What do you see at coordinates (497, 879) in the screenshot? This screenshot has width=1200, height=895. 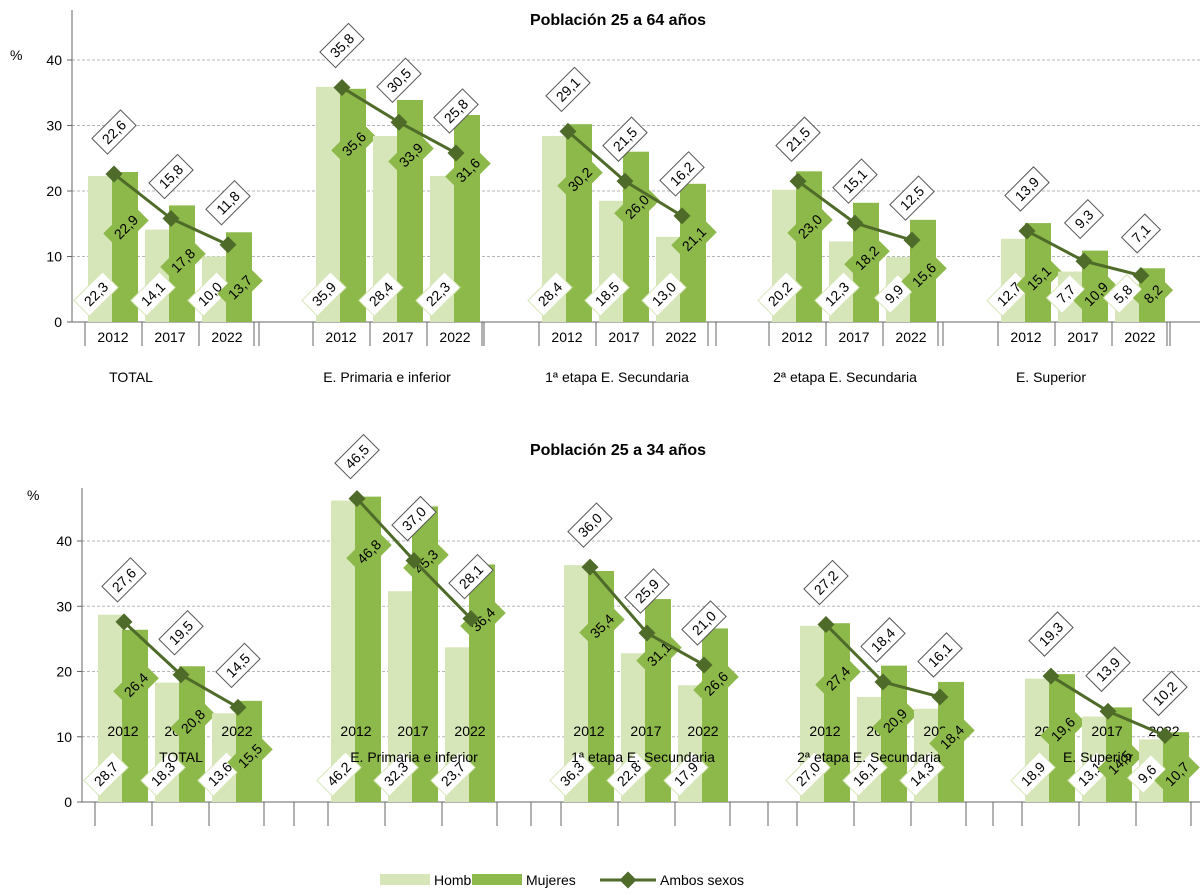 I see `legend-swatch` at bounding box center [497, 879].